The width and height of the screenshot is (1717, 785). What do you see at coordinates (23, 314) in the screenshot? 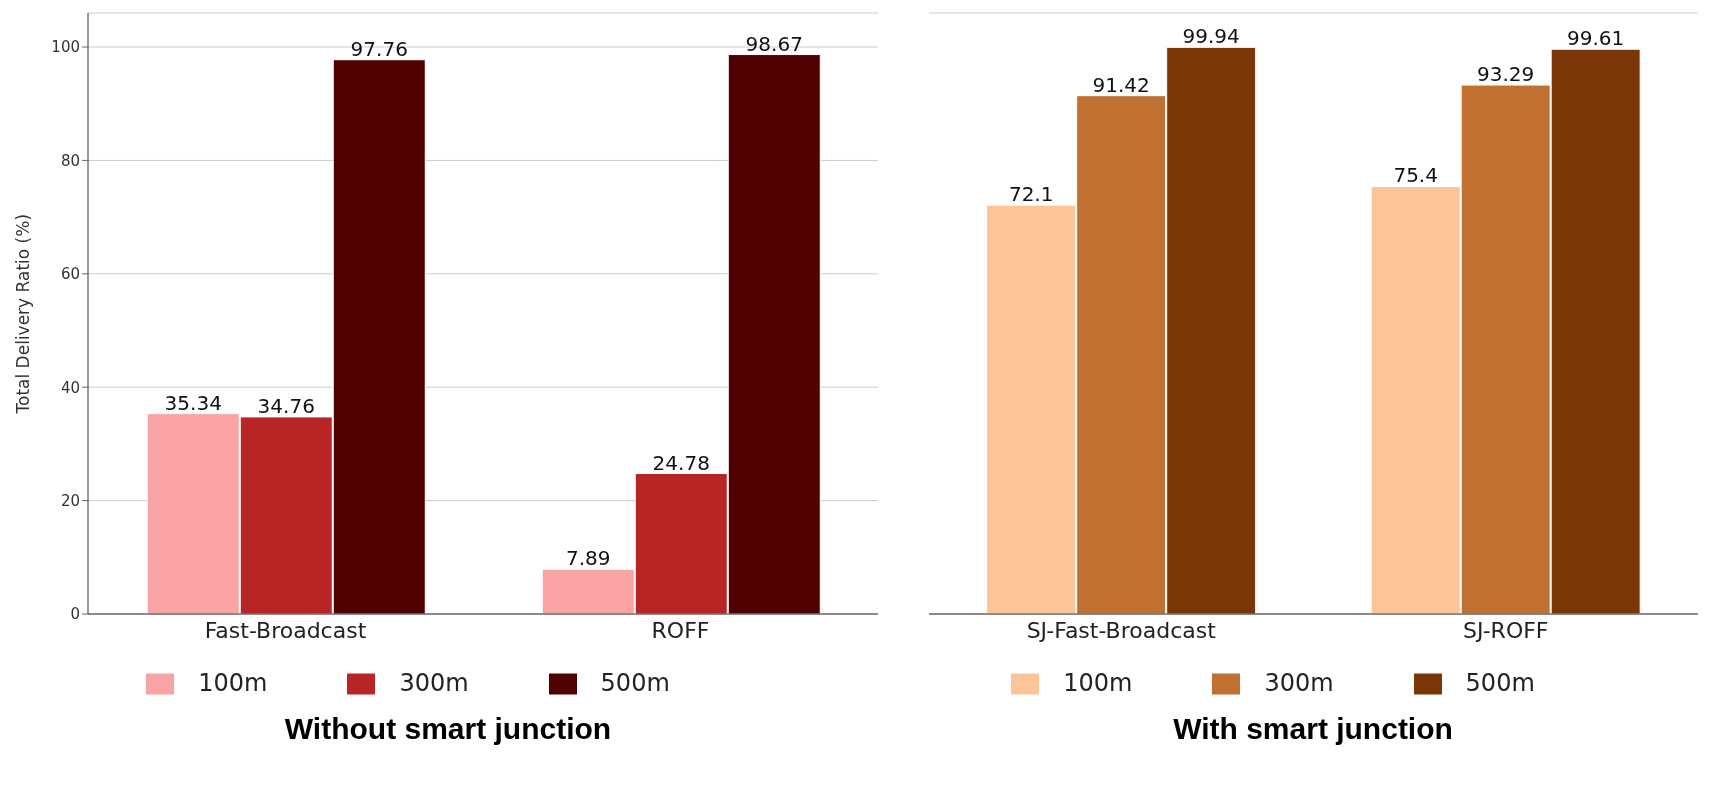
I see `y-axis-title: Total Delivery Ratio (%)` at bounding box center [23, 314].